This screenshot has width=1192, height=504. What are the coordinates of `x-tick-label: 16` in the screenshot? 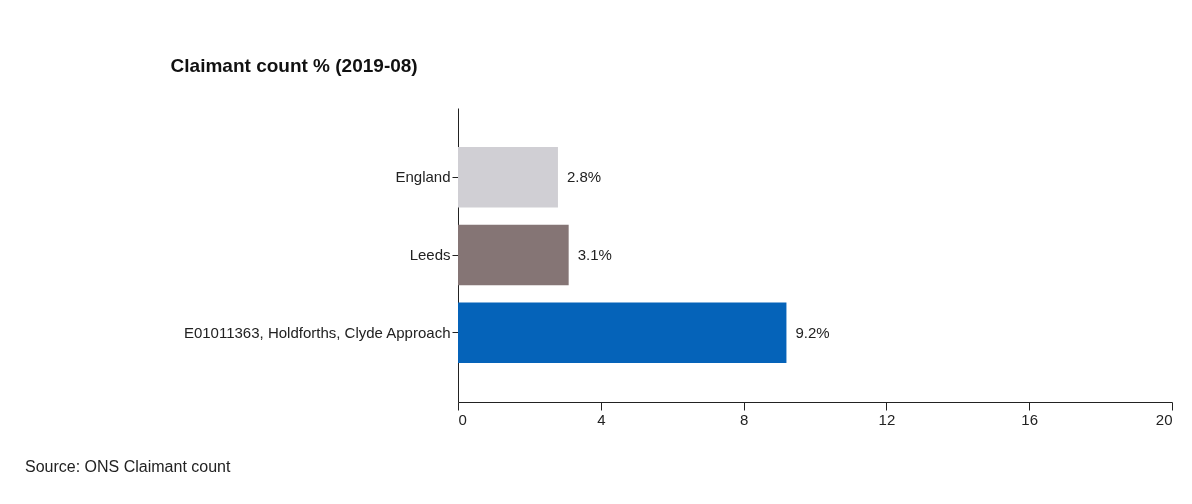 It's located at (1030, 419).